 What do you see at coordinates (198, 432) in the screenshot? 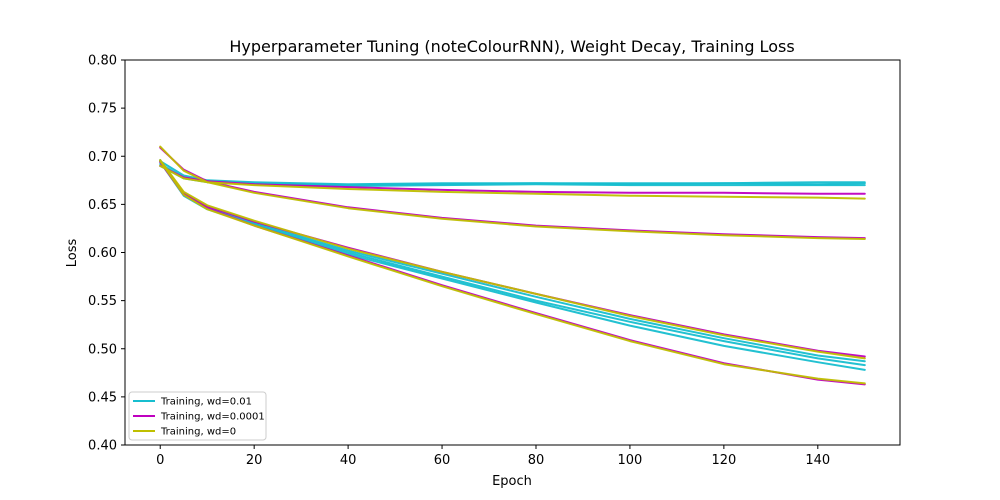
I see `legend-label-2: Training, wd=0` at bounding box center [198, 432].